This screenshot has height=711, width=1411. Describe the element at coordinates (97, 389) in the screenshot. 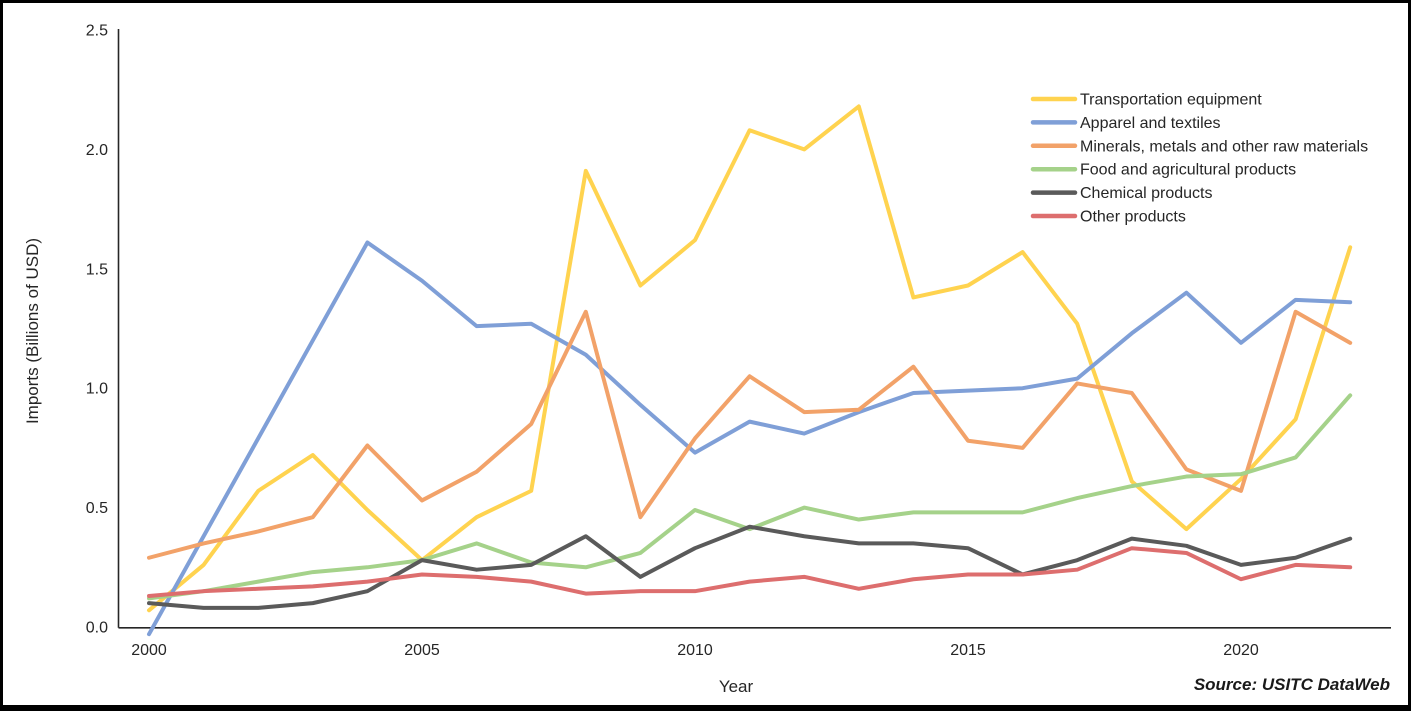

I see `y-tick-label: 1.0` at that location.